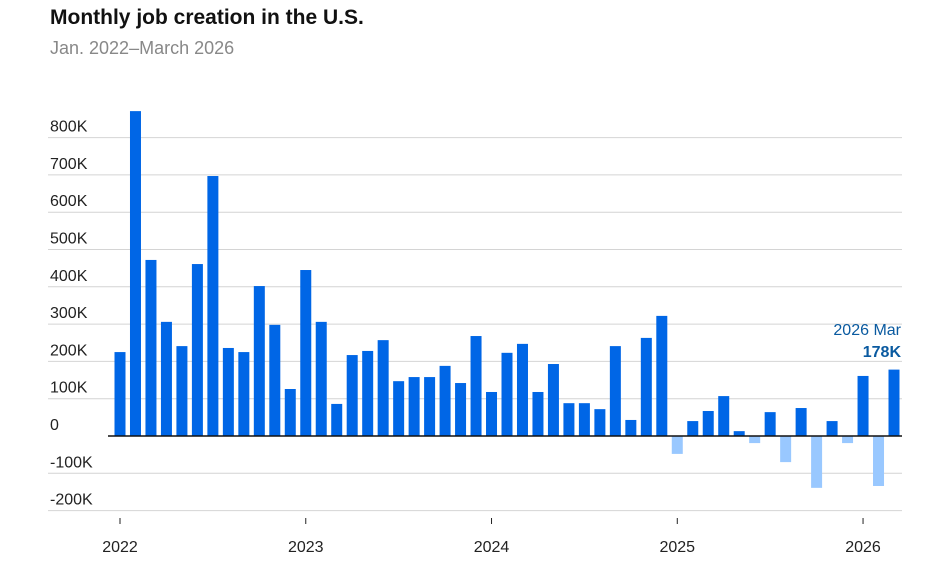 Image resolution: width=939 pixels, height=561 pixels. I want to click on x-tick-label: 2023, so click(306, 547).